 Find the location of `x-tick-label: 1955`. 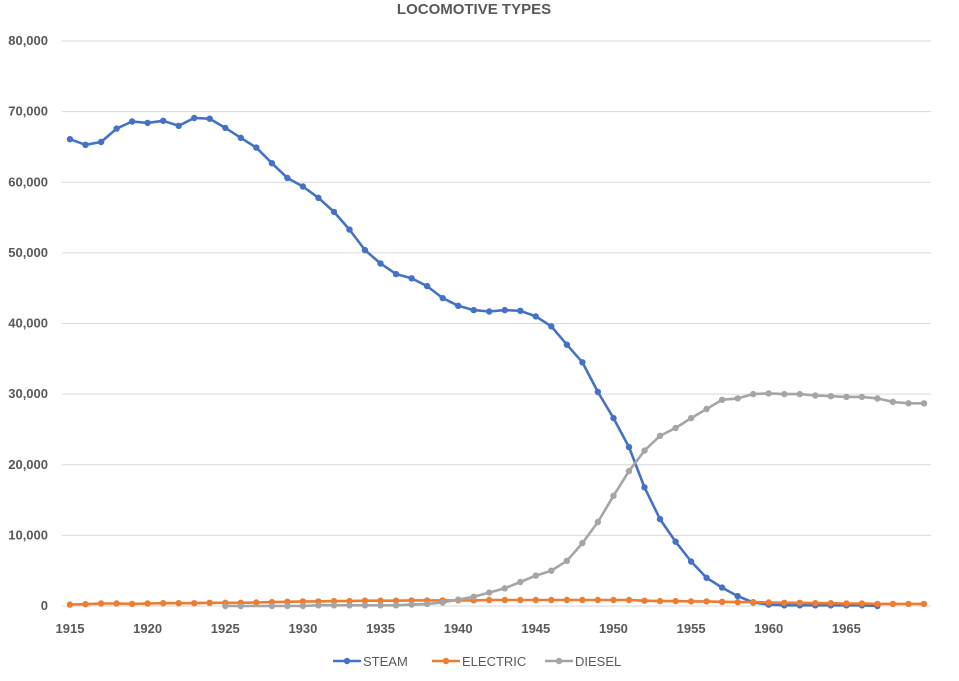

x-tick-label: 1955 is located at coordinates (691, 628).